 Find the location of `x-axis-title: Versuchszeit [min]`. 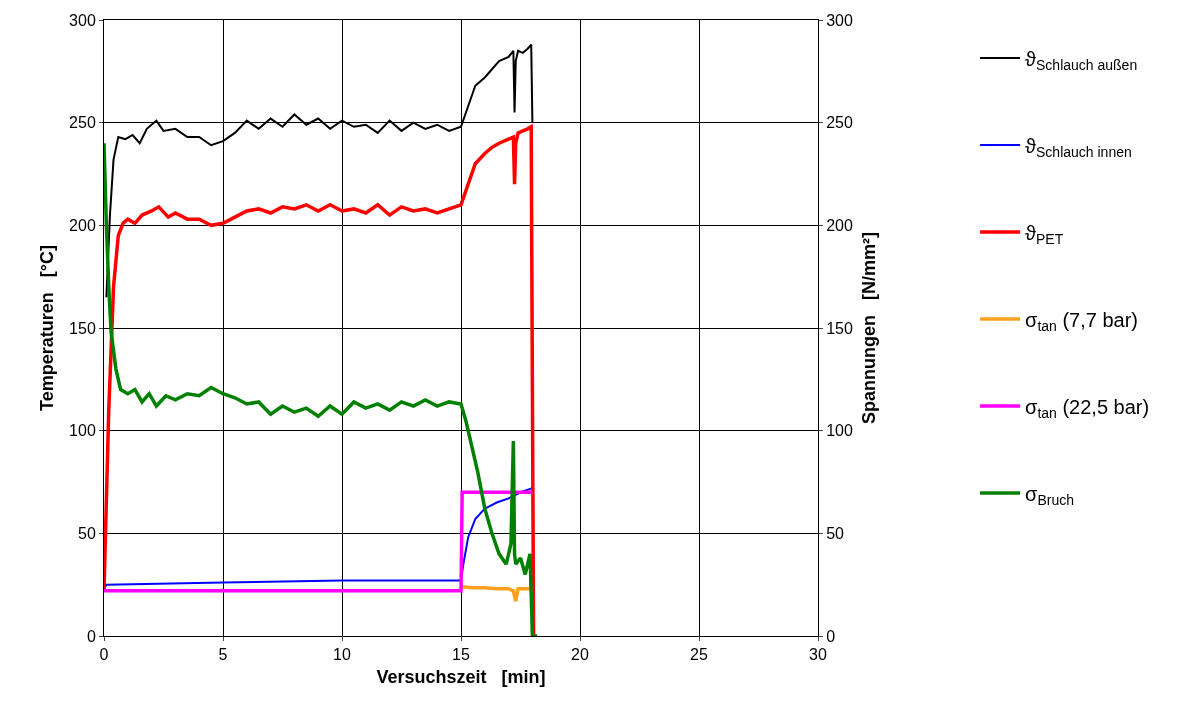

x-axis-title: Versuchszeit [min] is located at coordinates (461, 677).